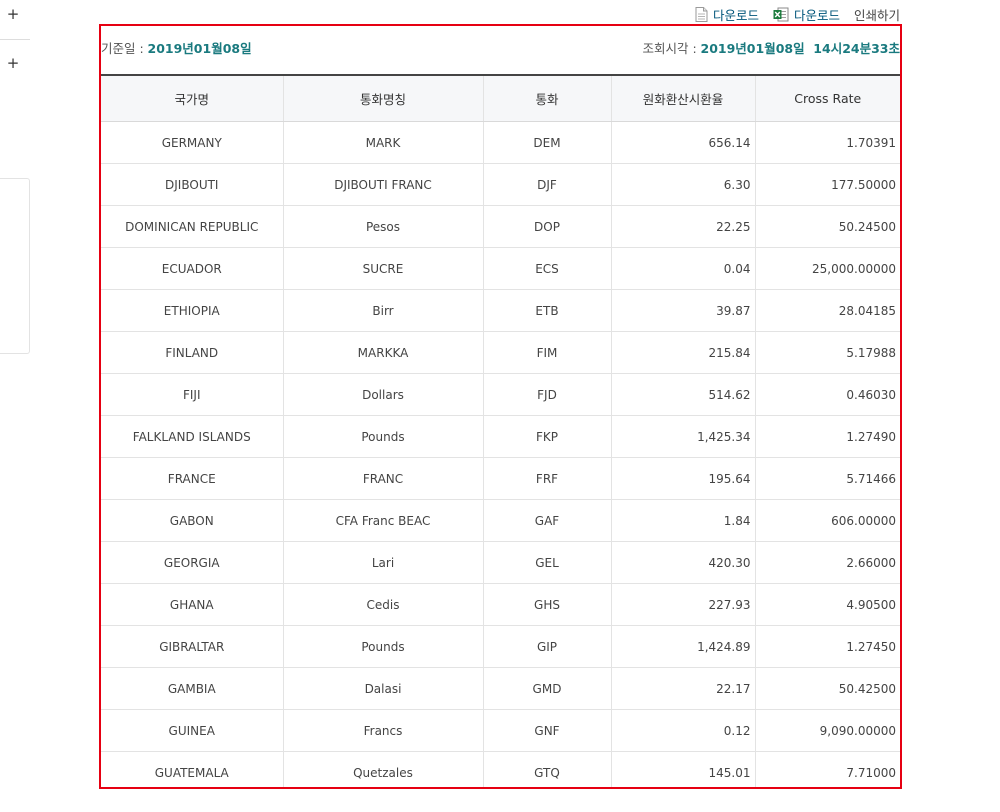 The image size is (1000, 812). What do you see at coordinates (192, 520) in the screenshot?
I see `country-cell: GABON` at bounding box center [192, 520].